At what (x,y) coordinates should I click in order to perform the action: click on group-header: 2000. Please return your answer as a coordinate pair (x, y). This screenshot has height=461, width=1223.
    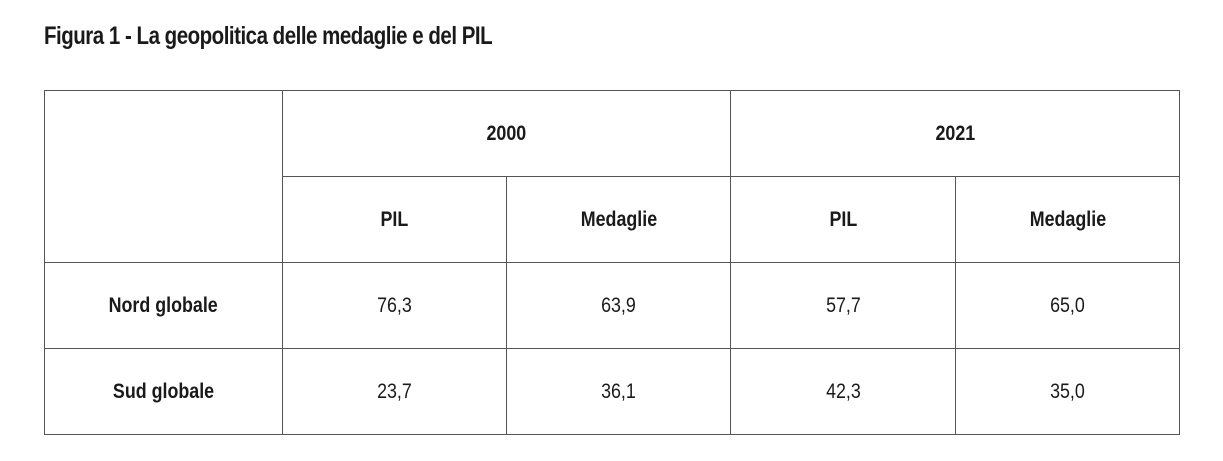
    Looking at the image, I should click on (506, 133).